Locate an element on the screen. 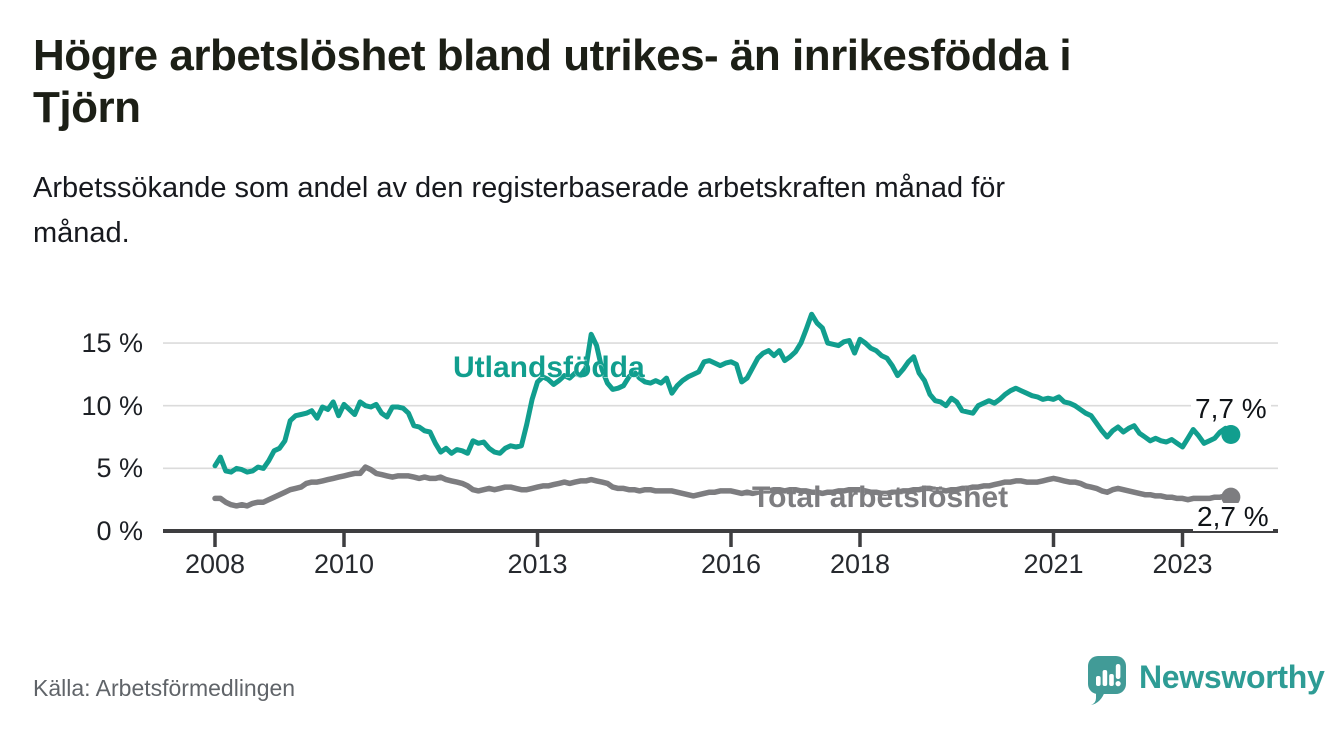 The height and width of the screenshot is (734, 1340). y-tick-label: 10 % is located at coordinates (112, 405).